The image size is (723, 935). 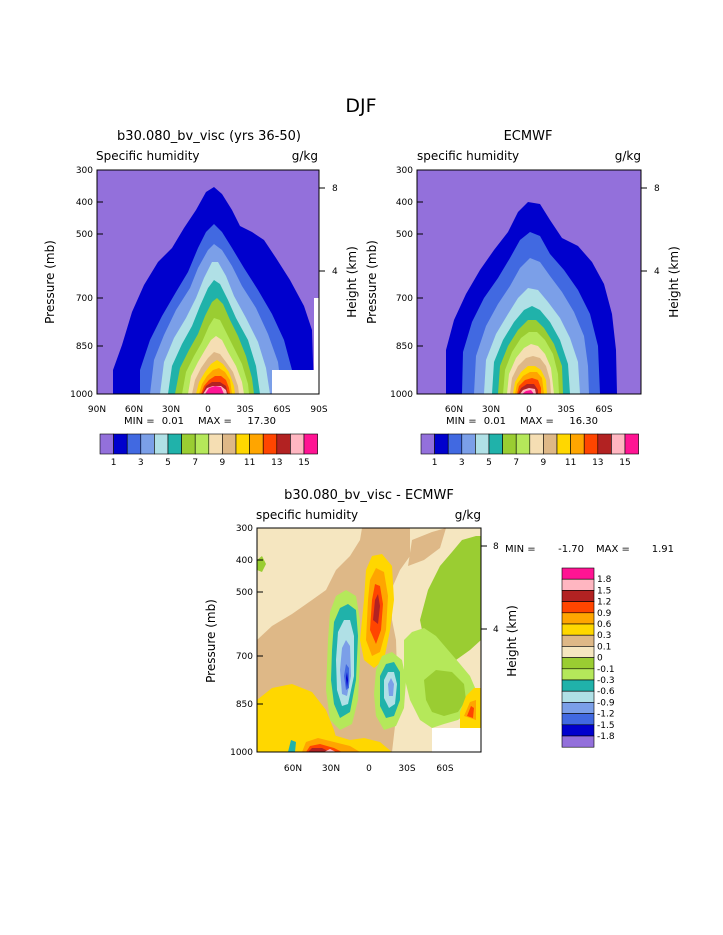 What do you see at coordinates (604, 625) in the screenshot?
I see `colorbar-label: 0.6` at bounding box center [604, 625].